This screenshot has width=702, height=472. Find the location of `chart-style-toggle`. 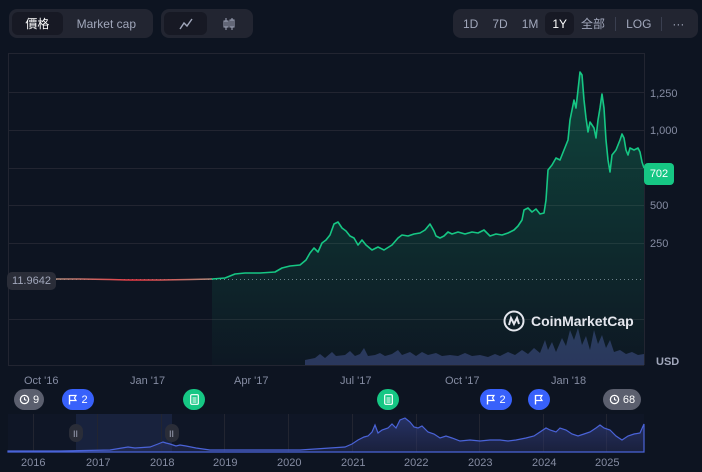

chart-style-toggle is located at coordinates (207, 23).